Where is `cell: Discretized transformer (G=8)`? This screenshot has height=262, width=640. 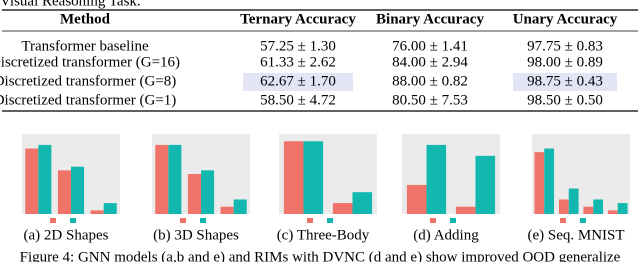
cell: Discretized transformer (G=8) is located at coordinates (88, 81).